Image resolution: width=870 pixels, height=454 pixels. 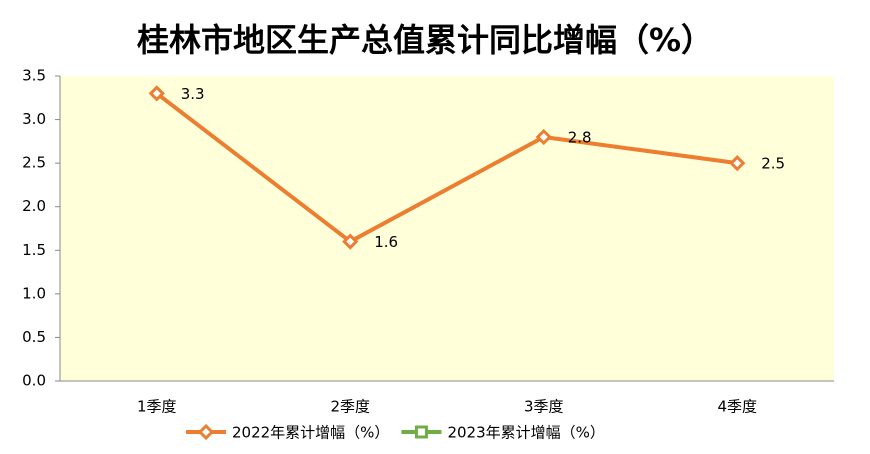 What do you see at coordinates (193, 94) in the screenshot?
I see `data-label: 3.3` at bounding box center [193, 94].